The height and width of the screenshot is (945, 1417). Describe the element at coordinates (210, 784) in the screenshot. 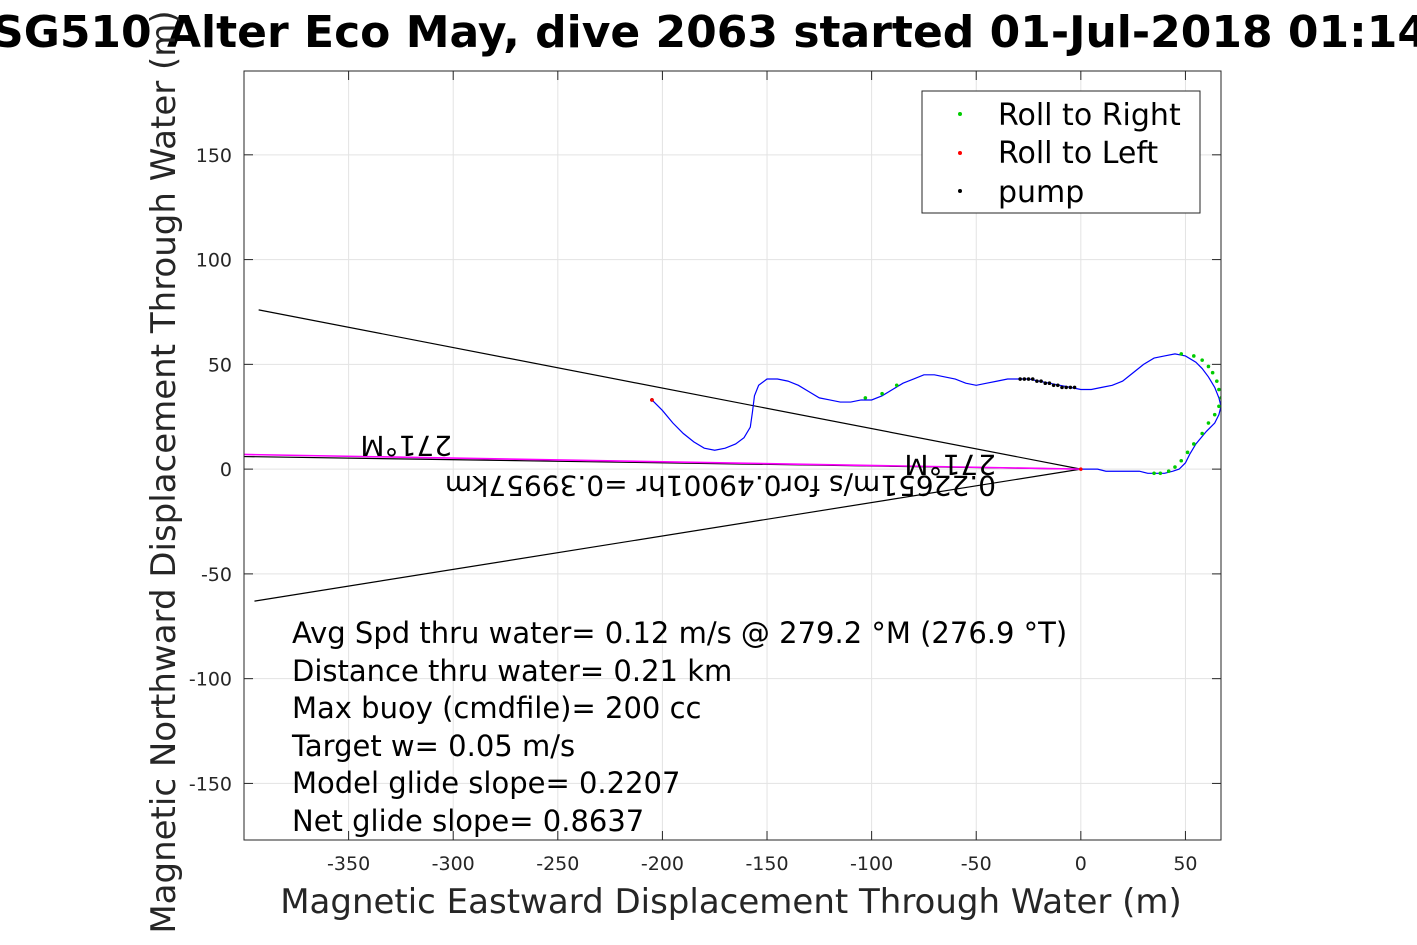

I see `y-tick-label: -150` at that location.